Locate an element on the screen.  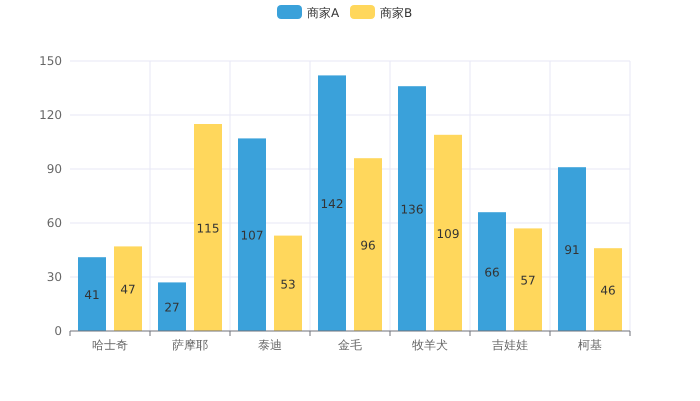
data-label: 142 is located at coordinates (332, 204).